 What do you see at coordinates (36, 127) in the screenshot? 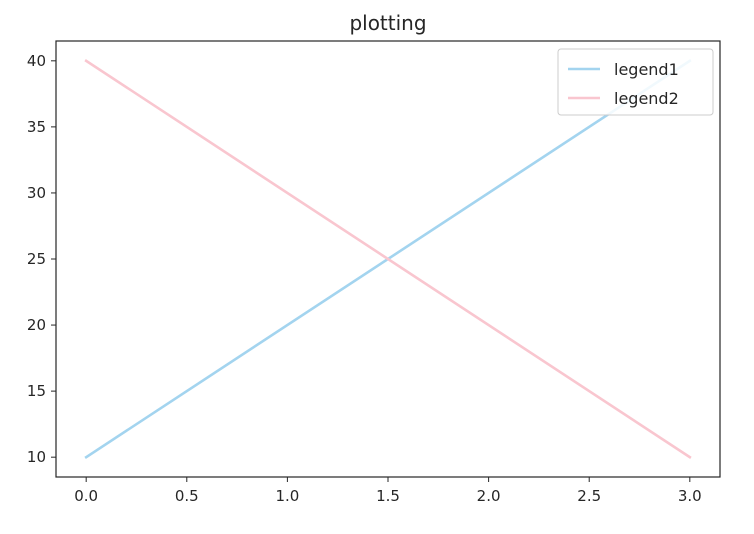
I see `y-tick-label: 35` at bounding box center [36, 127].